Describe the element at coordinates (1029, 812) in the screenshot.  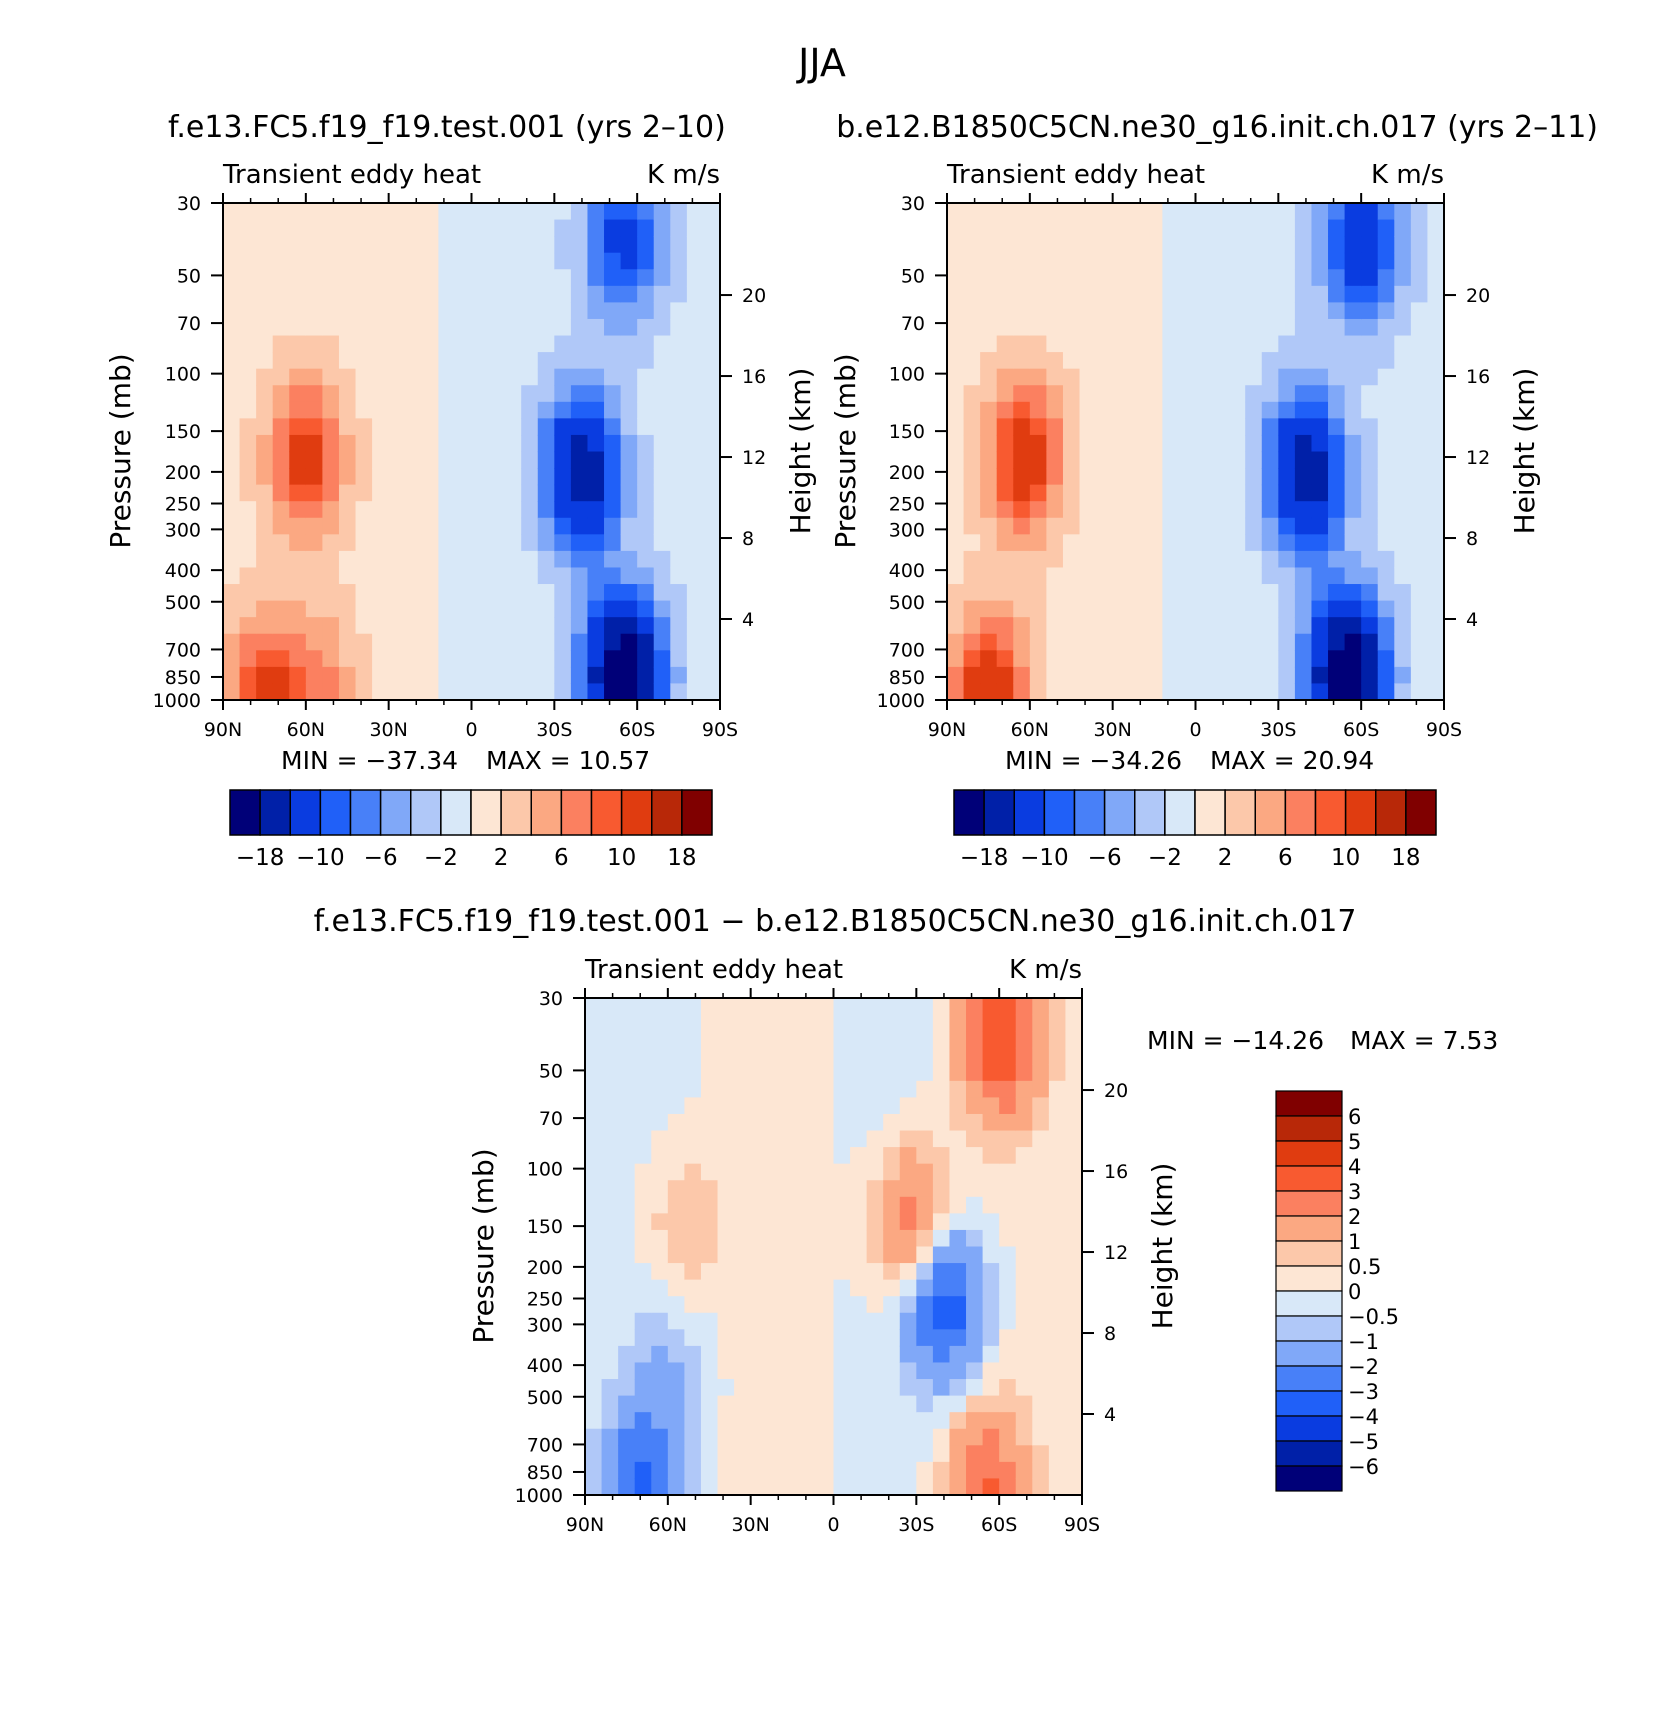
I see `colorbar-box` at that location.